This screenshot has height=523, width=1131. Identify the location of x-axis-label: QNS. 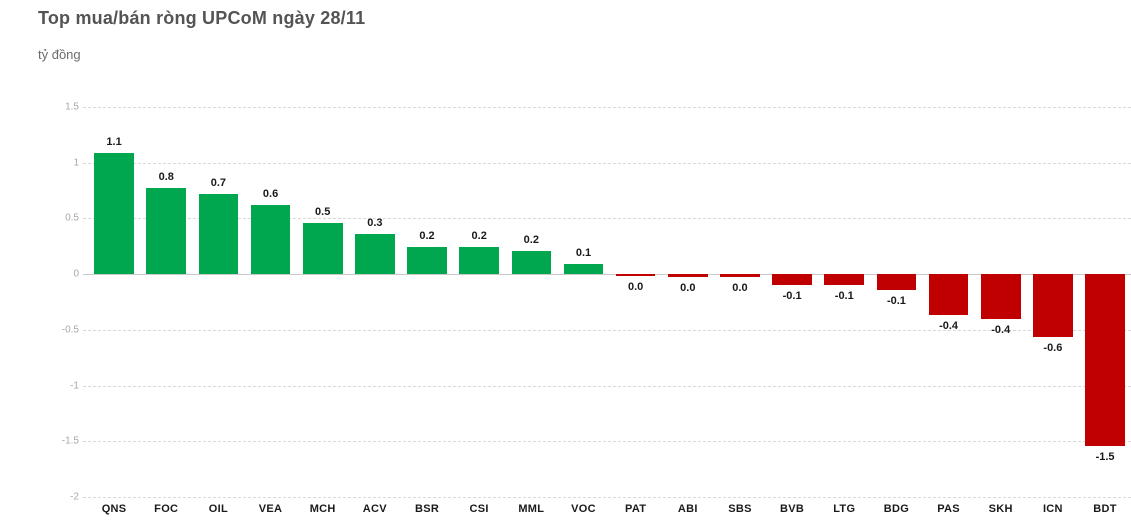
(114, 509).